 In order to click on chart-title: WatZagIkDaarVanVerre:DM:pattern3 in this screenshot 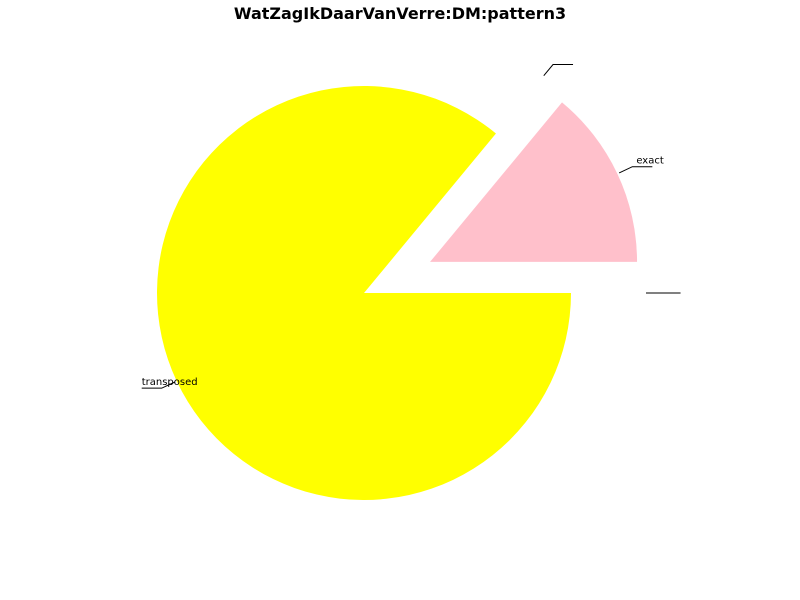, I will do `click(400, 13)`.